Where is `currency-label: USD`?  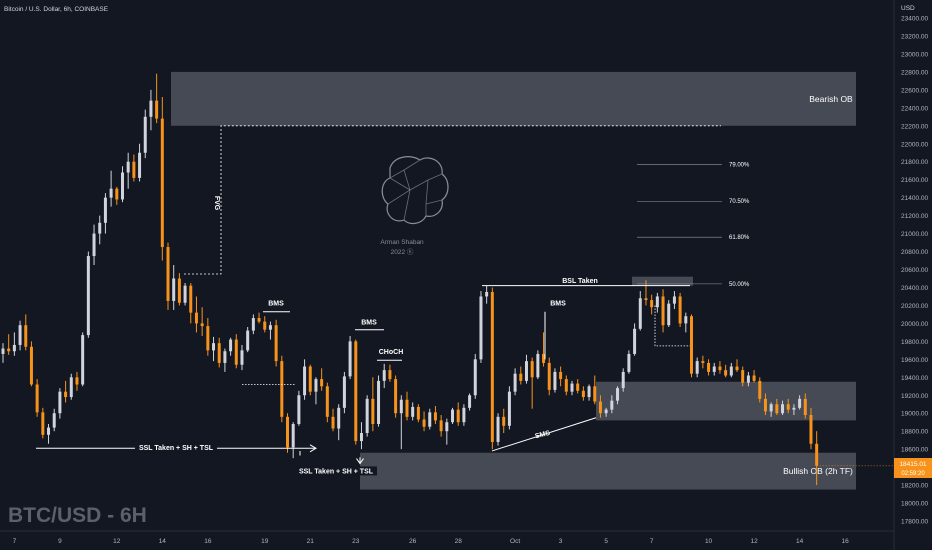
currency-label: USD is located at coordinates (908, 8).